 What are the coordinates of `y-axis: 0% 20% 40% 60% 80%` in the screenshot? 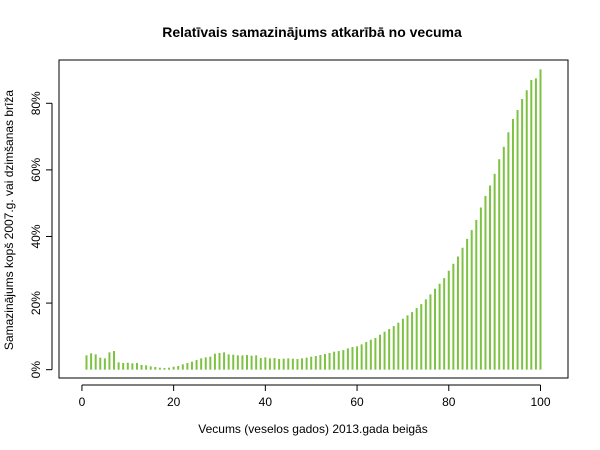 It's located at (41, 235).